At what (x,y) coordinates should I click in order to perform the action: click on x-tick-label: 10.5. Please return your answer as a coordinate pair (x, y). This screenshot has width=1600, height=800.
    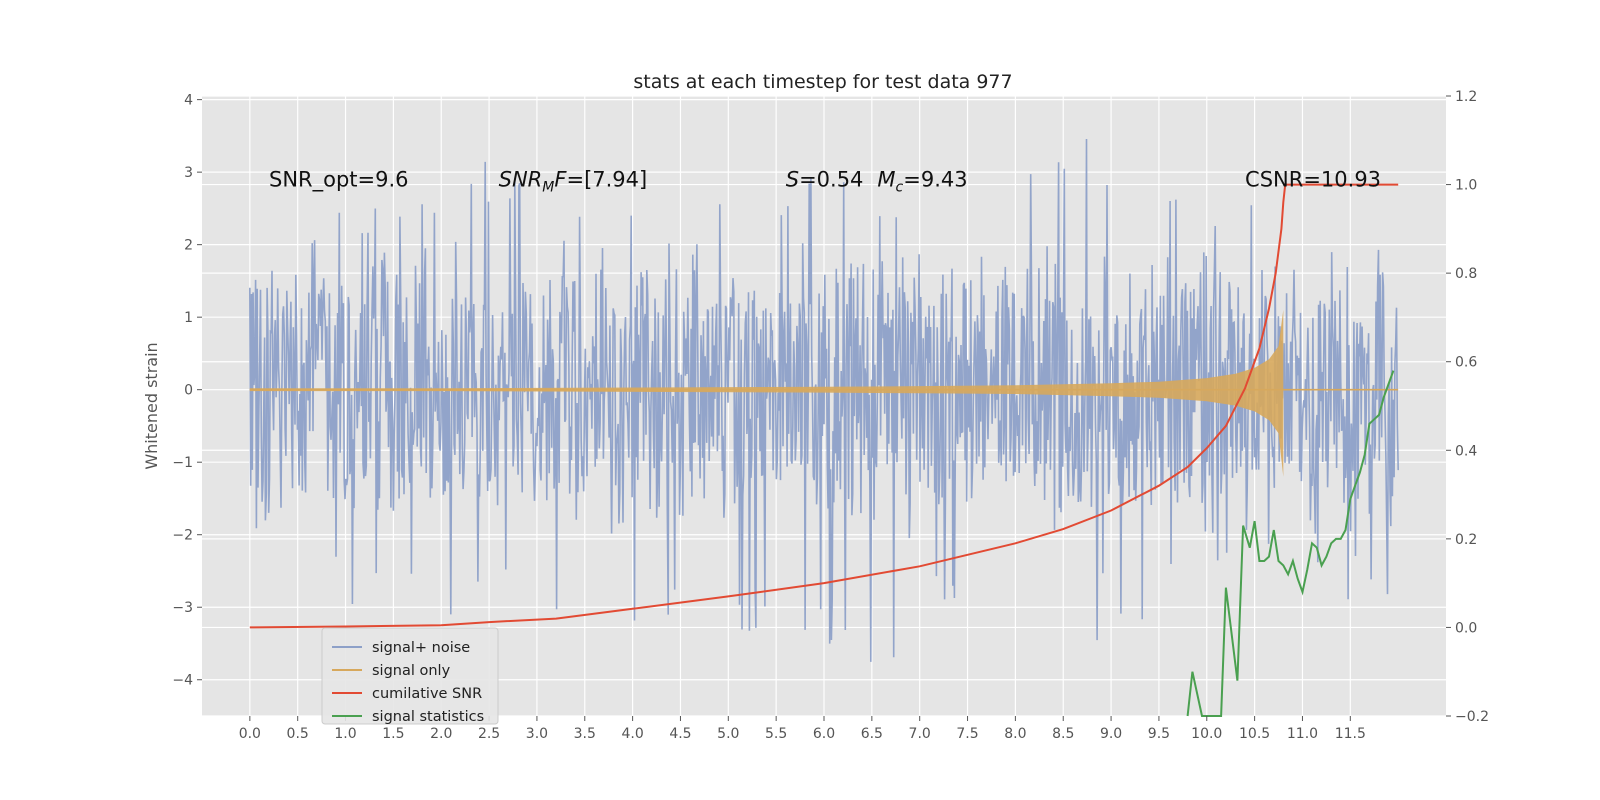
    Looking at the image, I should click on (1254, 734).